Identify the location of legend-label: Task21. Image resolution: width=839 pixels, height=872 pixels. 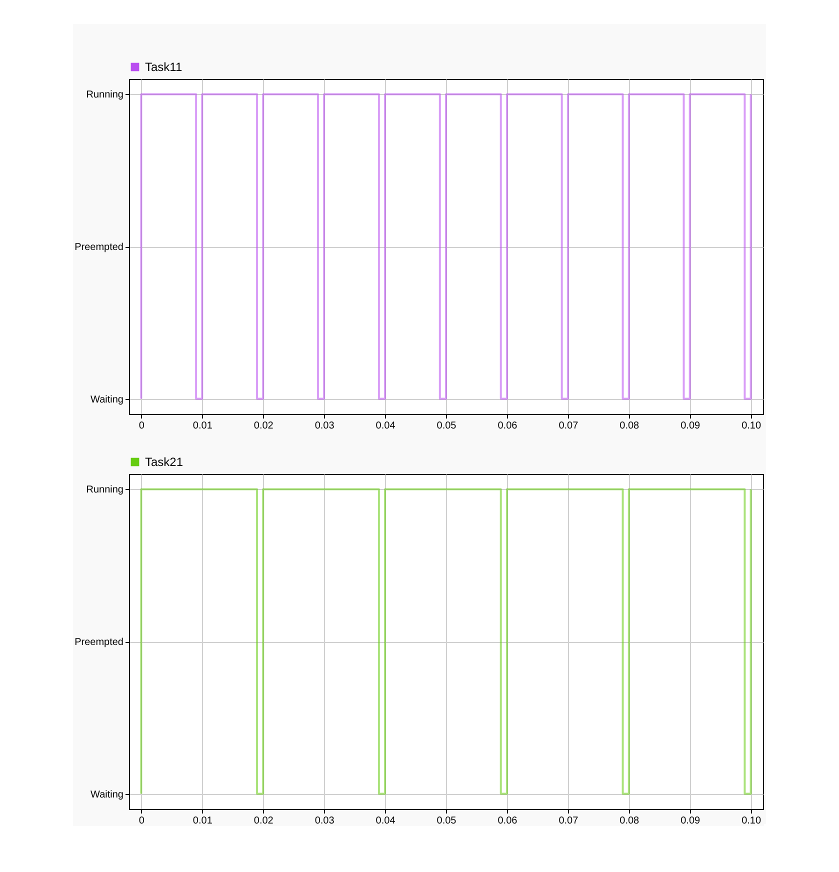
(164, 462).